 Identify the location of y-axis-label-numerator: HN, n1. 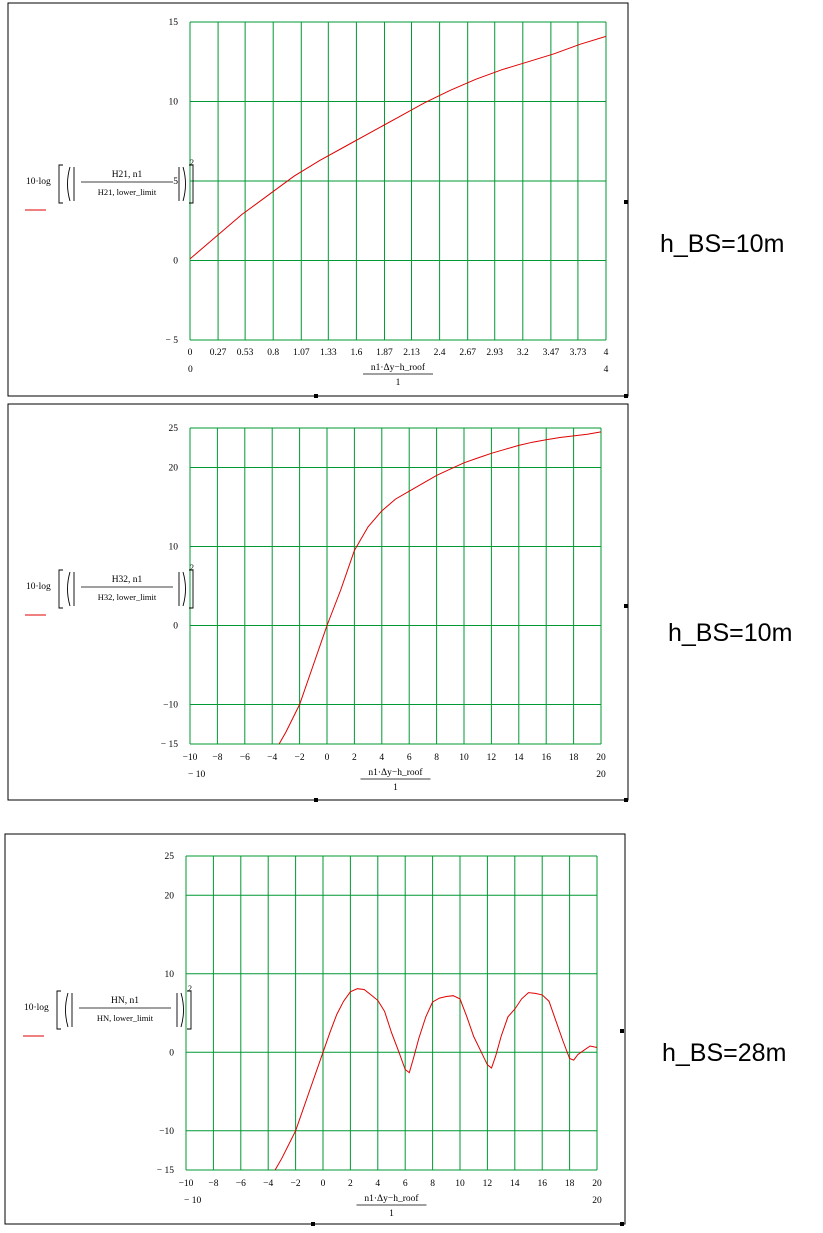
(125, 1001).